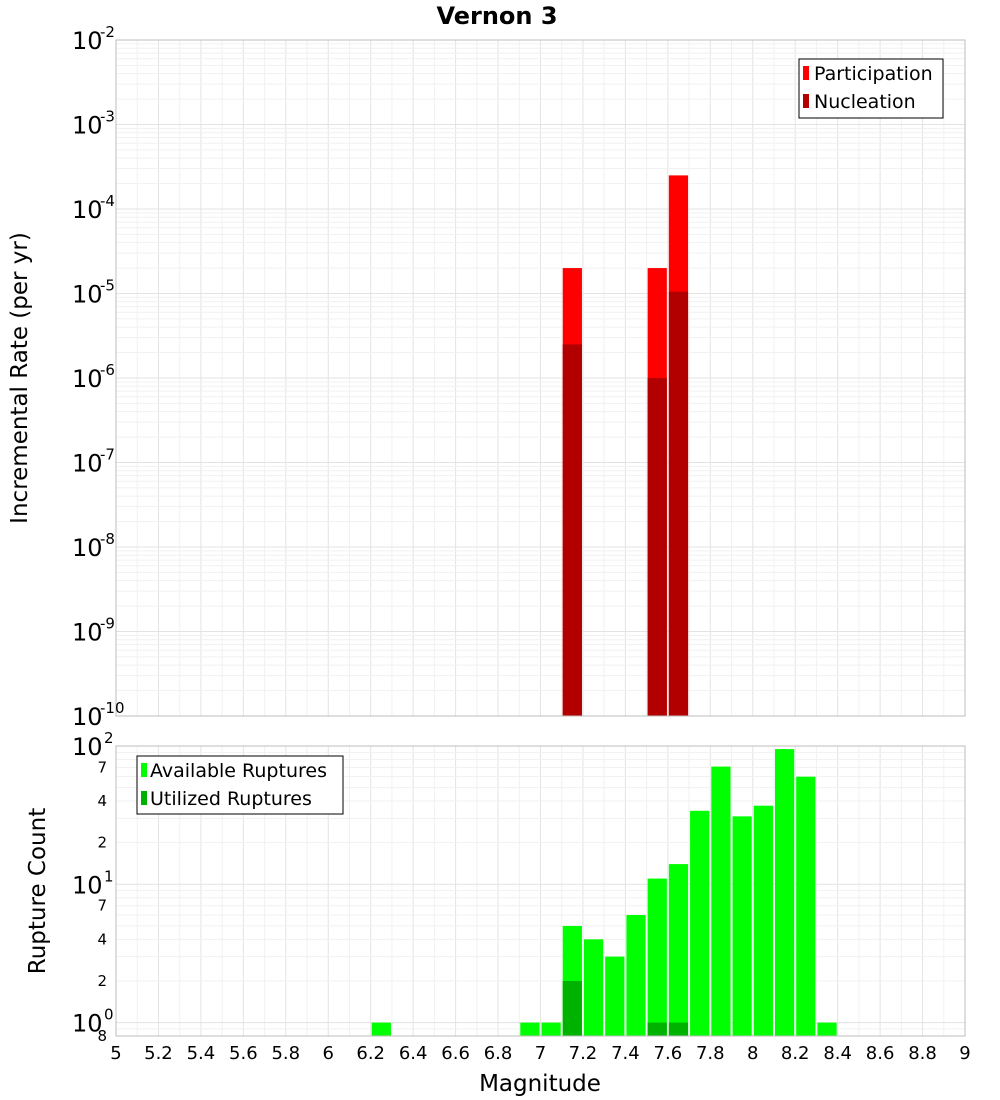 This screenshot has width=1000, height=1100. I want to click on y-tick-exponent: -2, so click(107, 32).